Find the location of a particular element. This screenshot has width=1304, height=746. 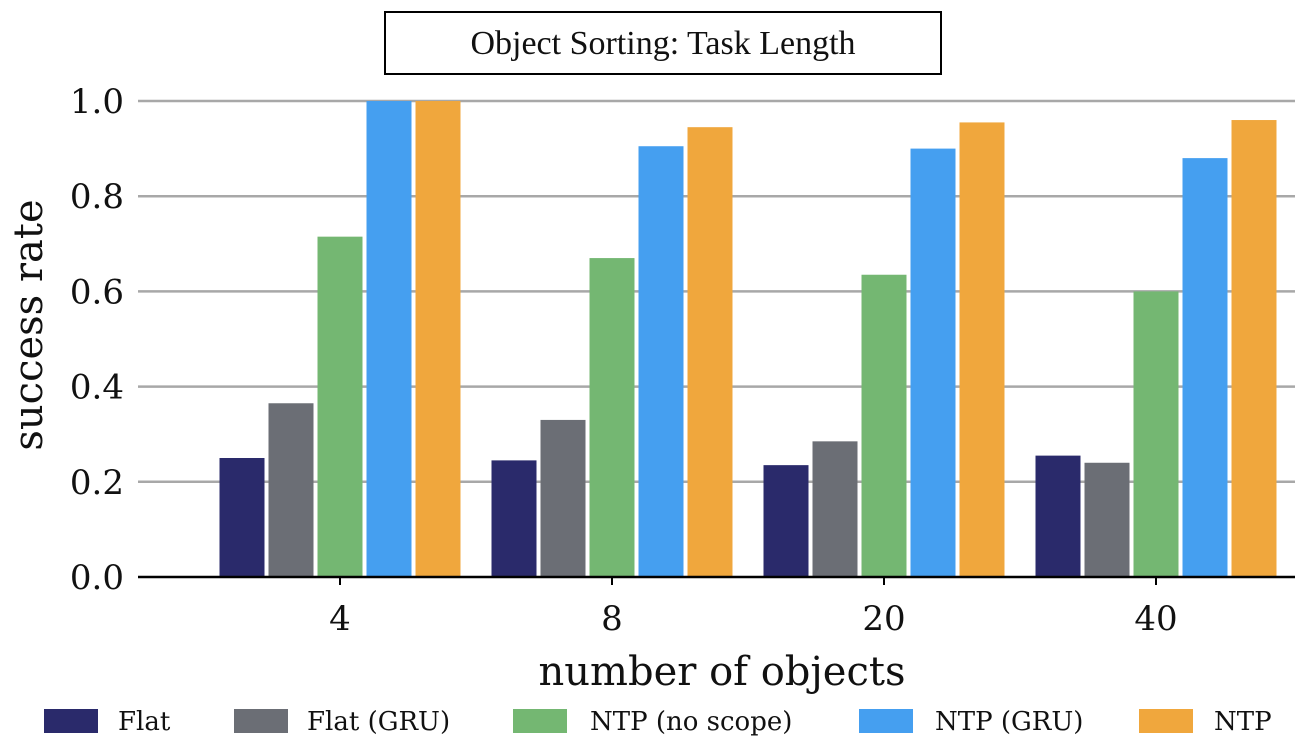

x-tick-label: 20 is located at coordinates (883, 619).